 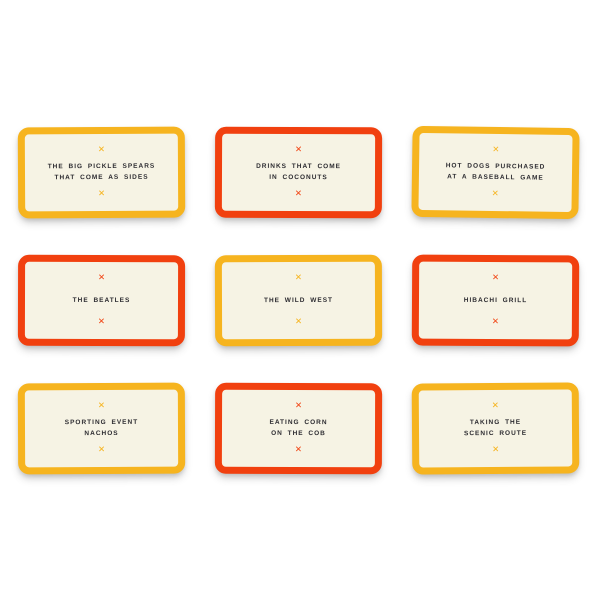 I want to click on prompt-card: ✕ THE WILD WEST ✕, so click(x=298, y=300).